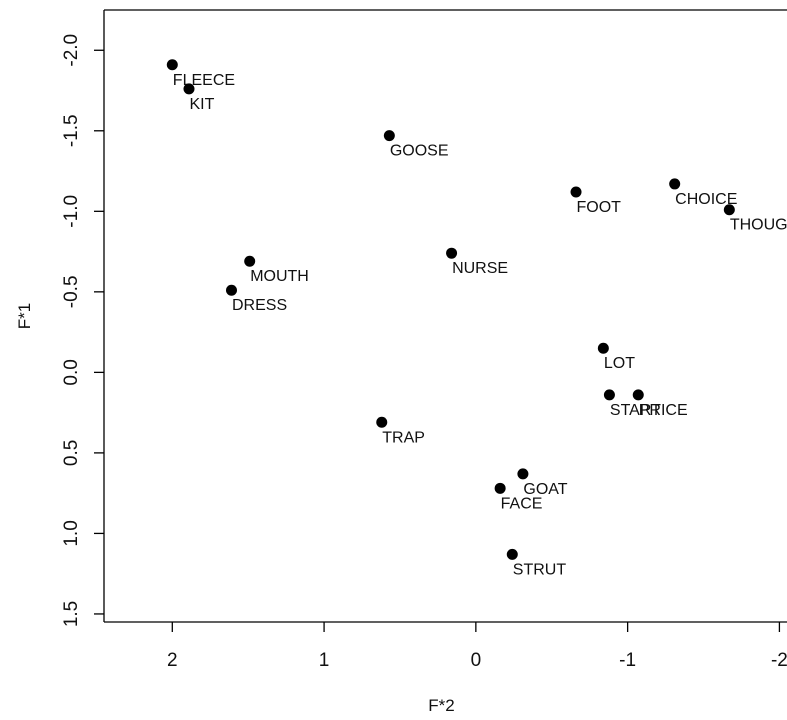 The image size is (787, 720). Describe the element at coordinates (71, 533) in the screenshot. I see `y-tick-label: 1.0` at that location.